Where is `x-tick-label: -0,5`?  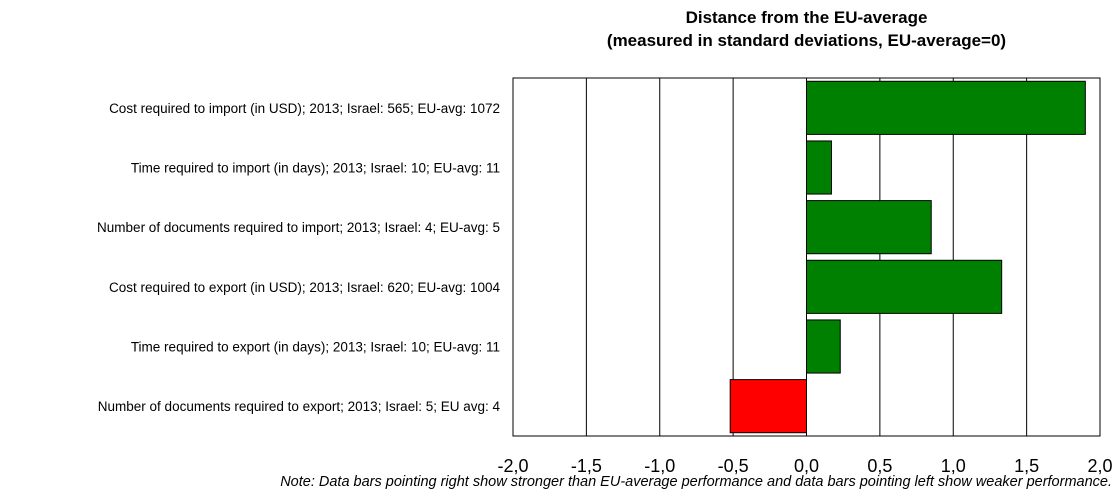
x-tick-label: -0,5 is located at coordinates (733, 466).